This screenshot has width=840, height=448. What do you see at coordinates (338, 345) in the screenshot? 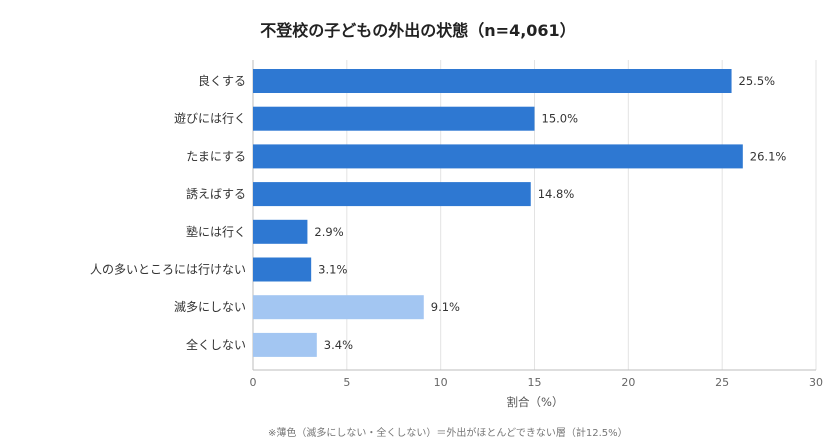
I see `data-label: 3.4%` at bounding box center [338, 345].